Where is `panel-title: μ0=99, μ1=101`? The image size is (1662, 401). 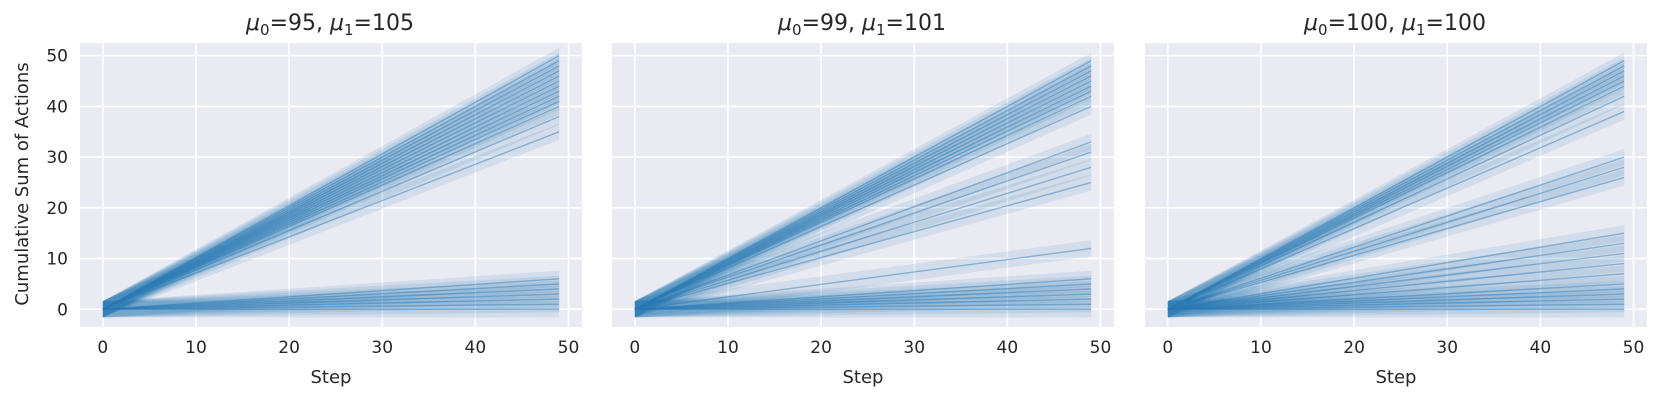
panel-title: μ0=99, μ1=101 is located at coordinates (861, 25).